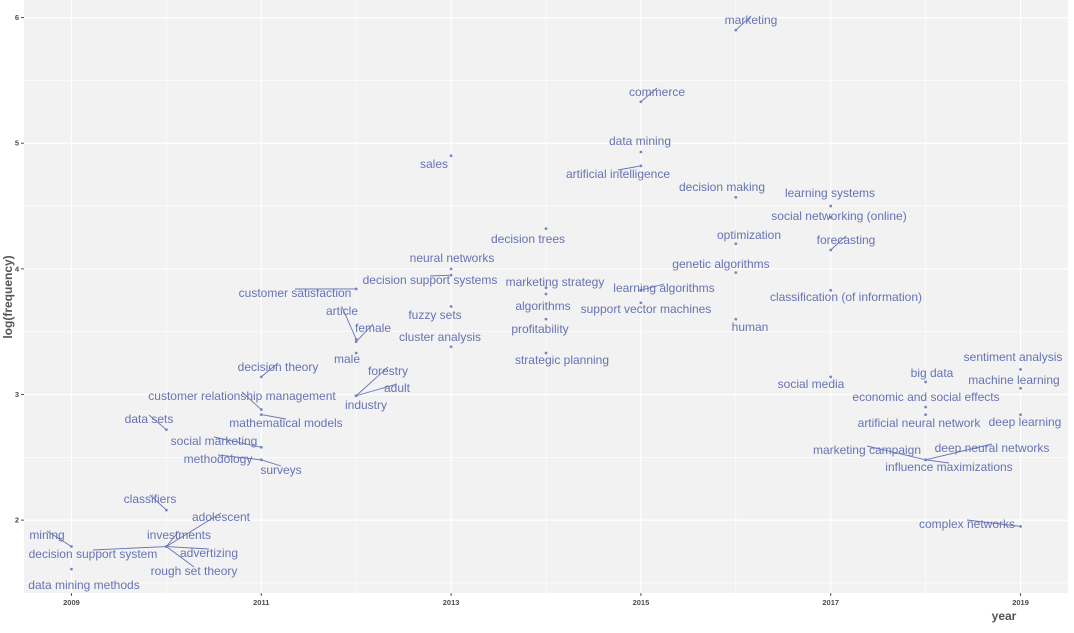  I want to click on label-human: human, so click(750, 327).